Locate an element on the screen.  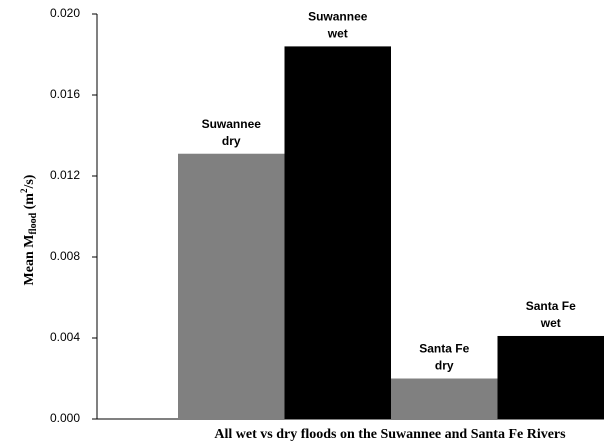
y-label-part: Mean M is located at coordinates (29, 260).